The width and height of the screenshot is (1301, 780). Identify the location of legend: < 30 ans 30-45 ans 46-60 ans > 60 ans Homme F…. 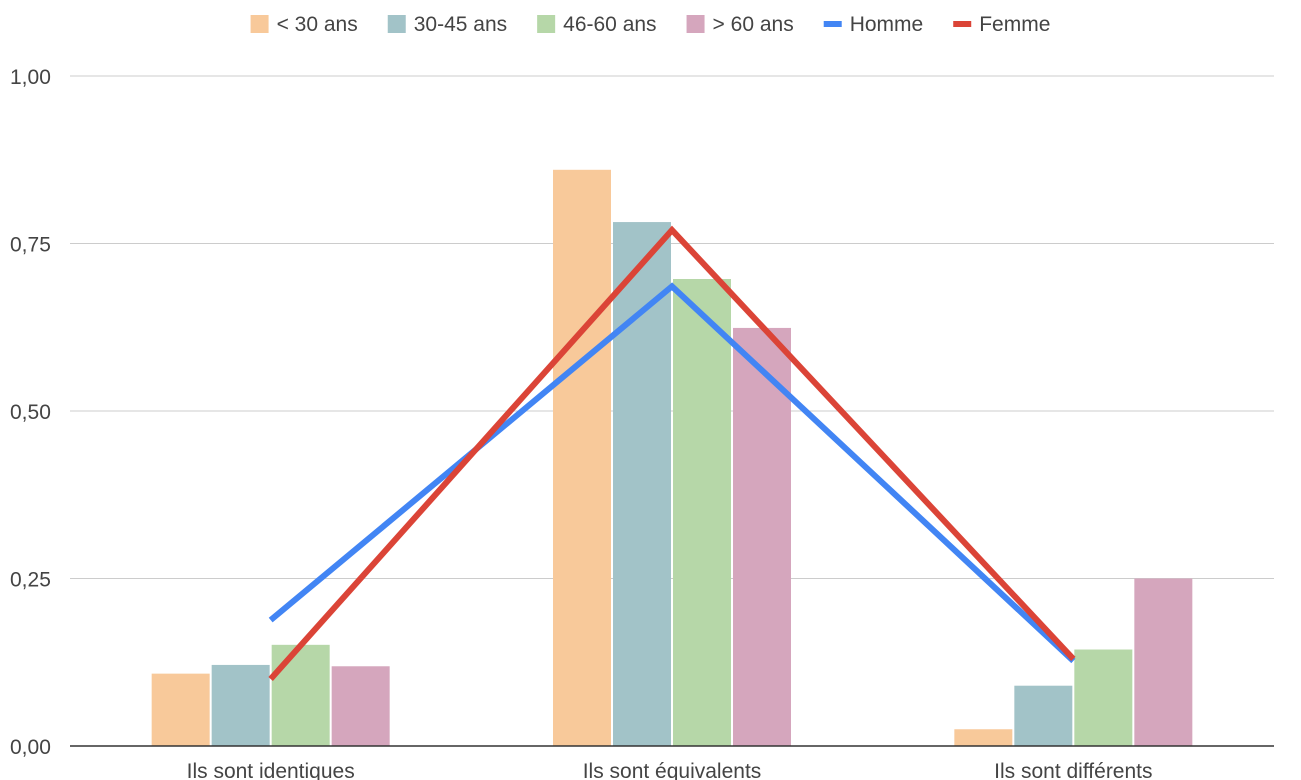
(650, 24).